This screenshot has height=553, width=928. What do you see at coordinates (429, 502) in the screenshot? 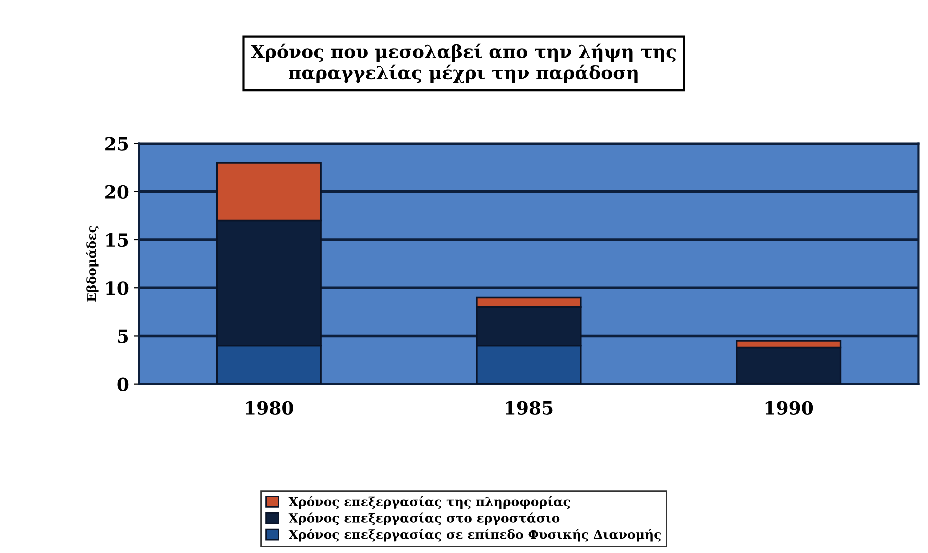
I see `legend-label: Χρόνος επεξεργασίας της πληροφορίας` at bounding box center [429, 502].